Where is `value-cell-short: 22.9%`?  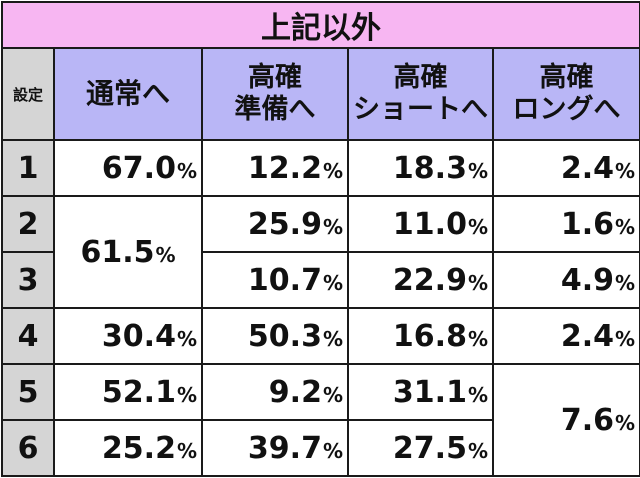
value-cell-short: 22.9% is located at coordinates (420, 280).